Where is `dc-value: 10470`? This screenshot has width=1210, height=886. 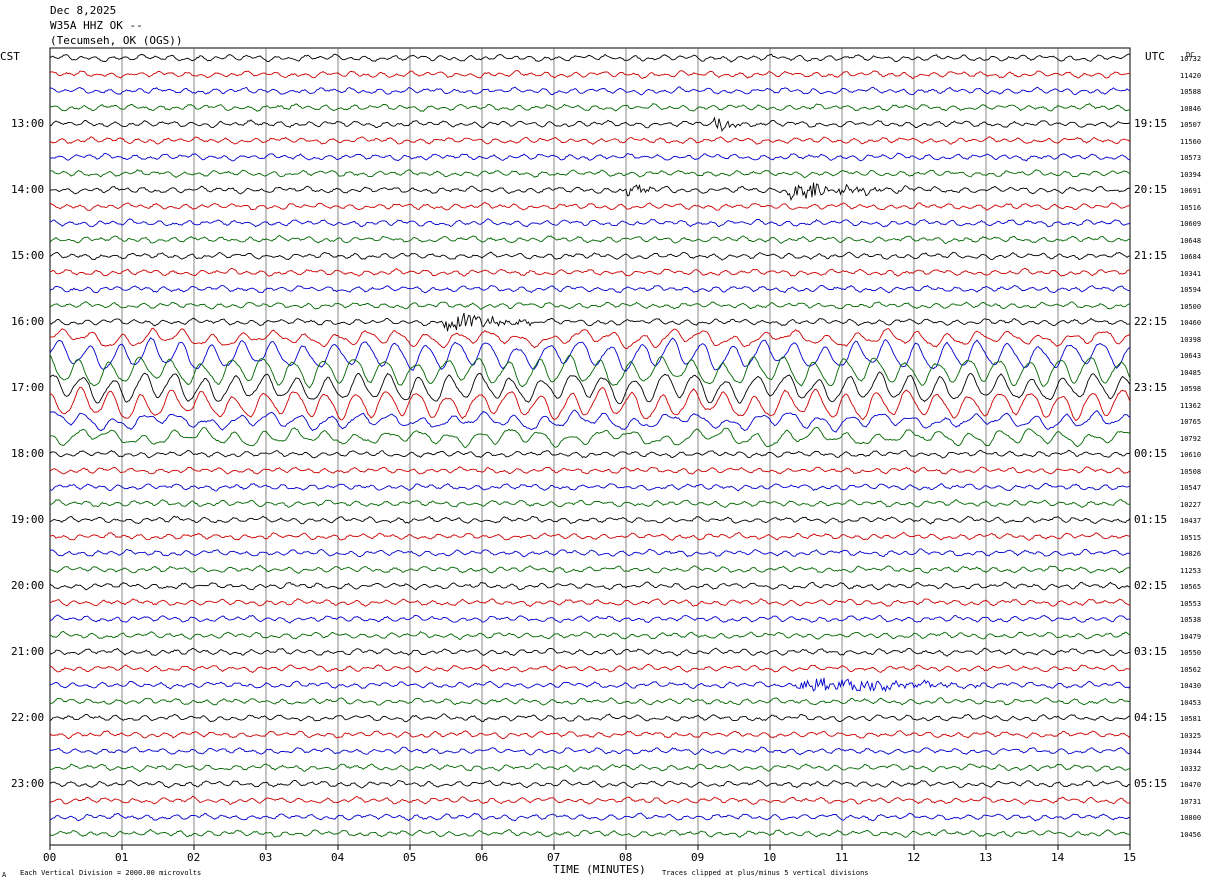
dc-value: 10470 is located at coordinates (1191, 785).